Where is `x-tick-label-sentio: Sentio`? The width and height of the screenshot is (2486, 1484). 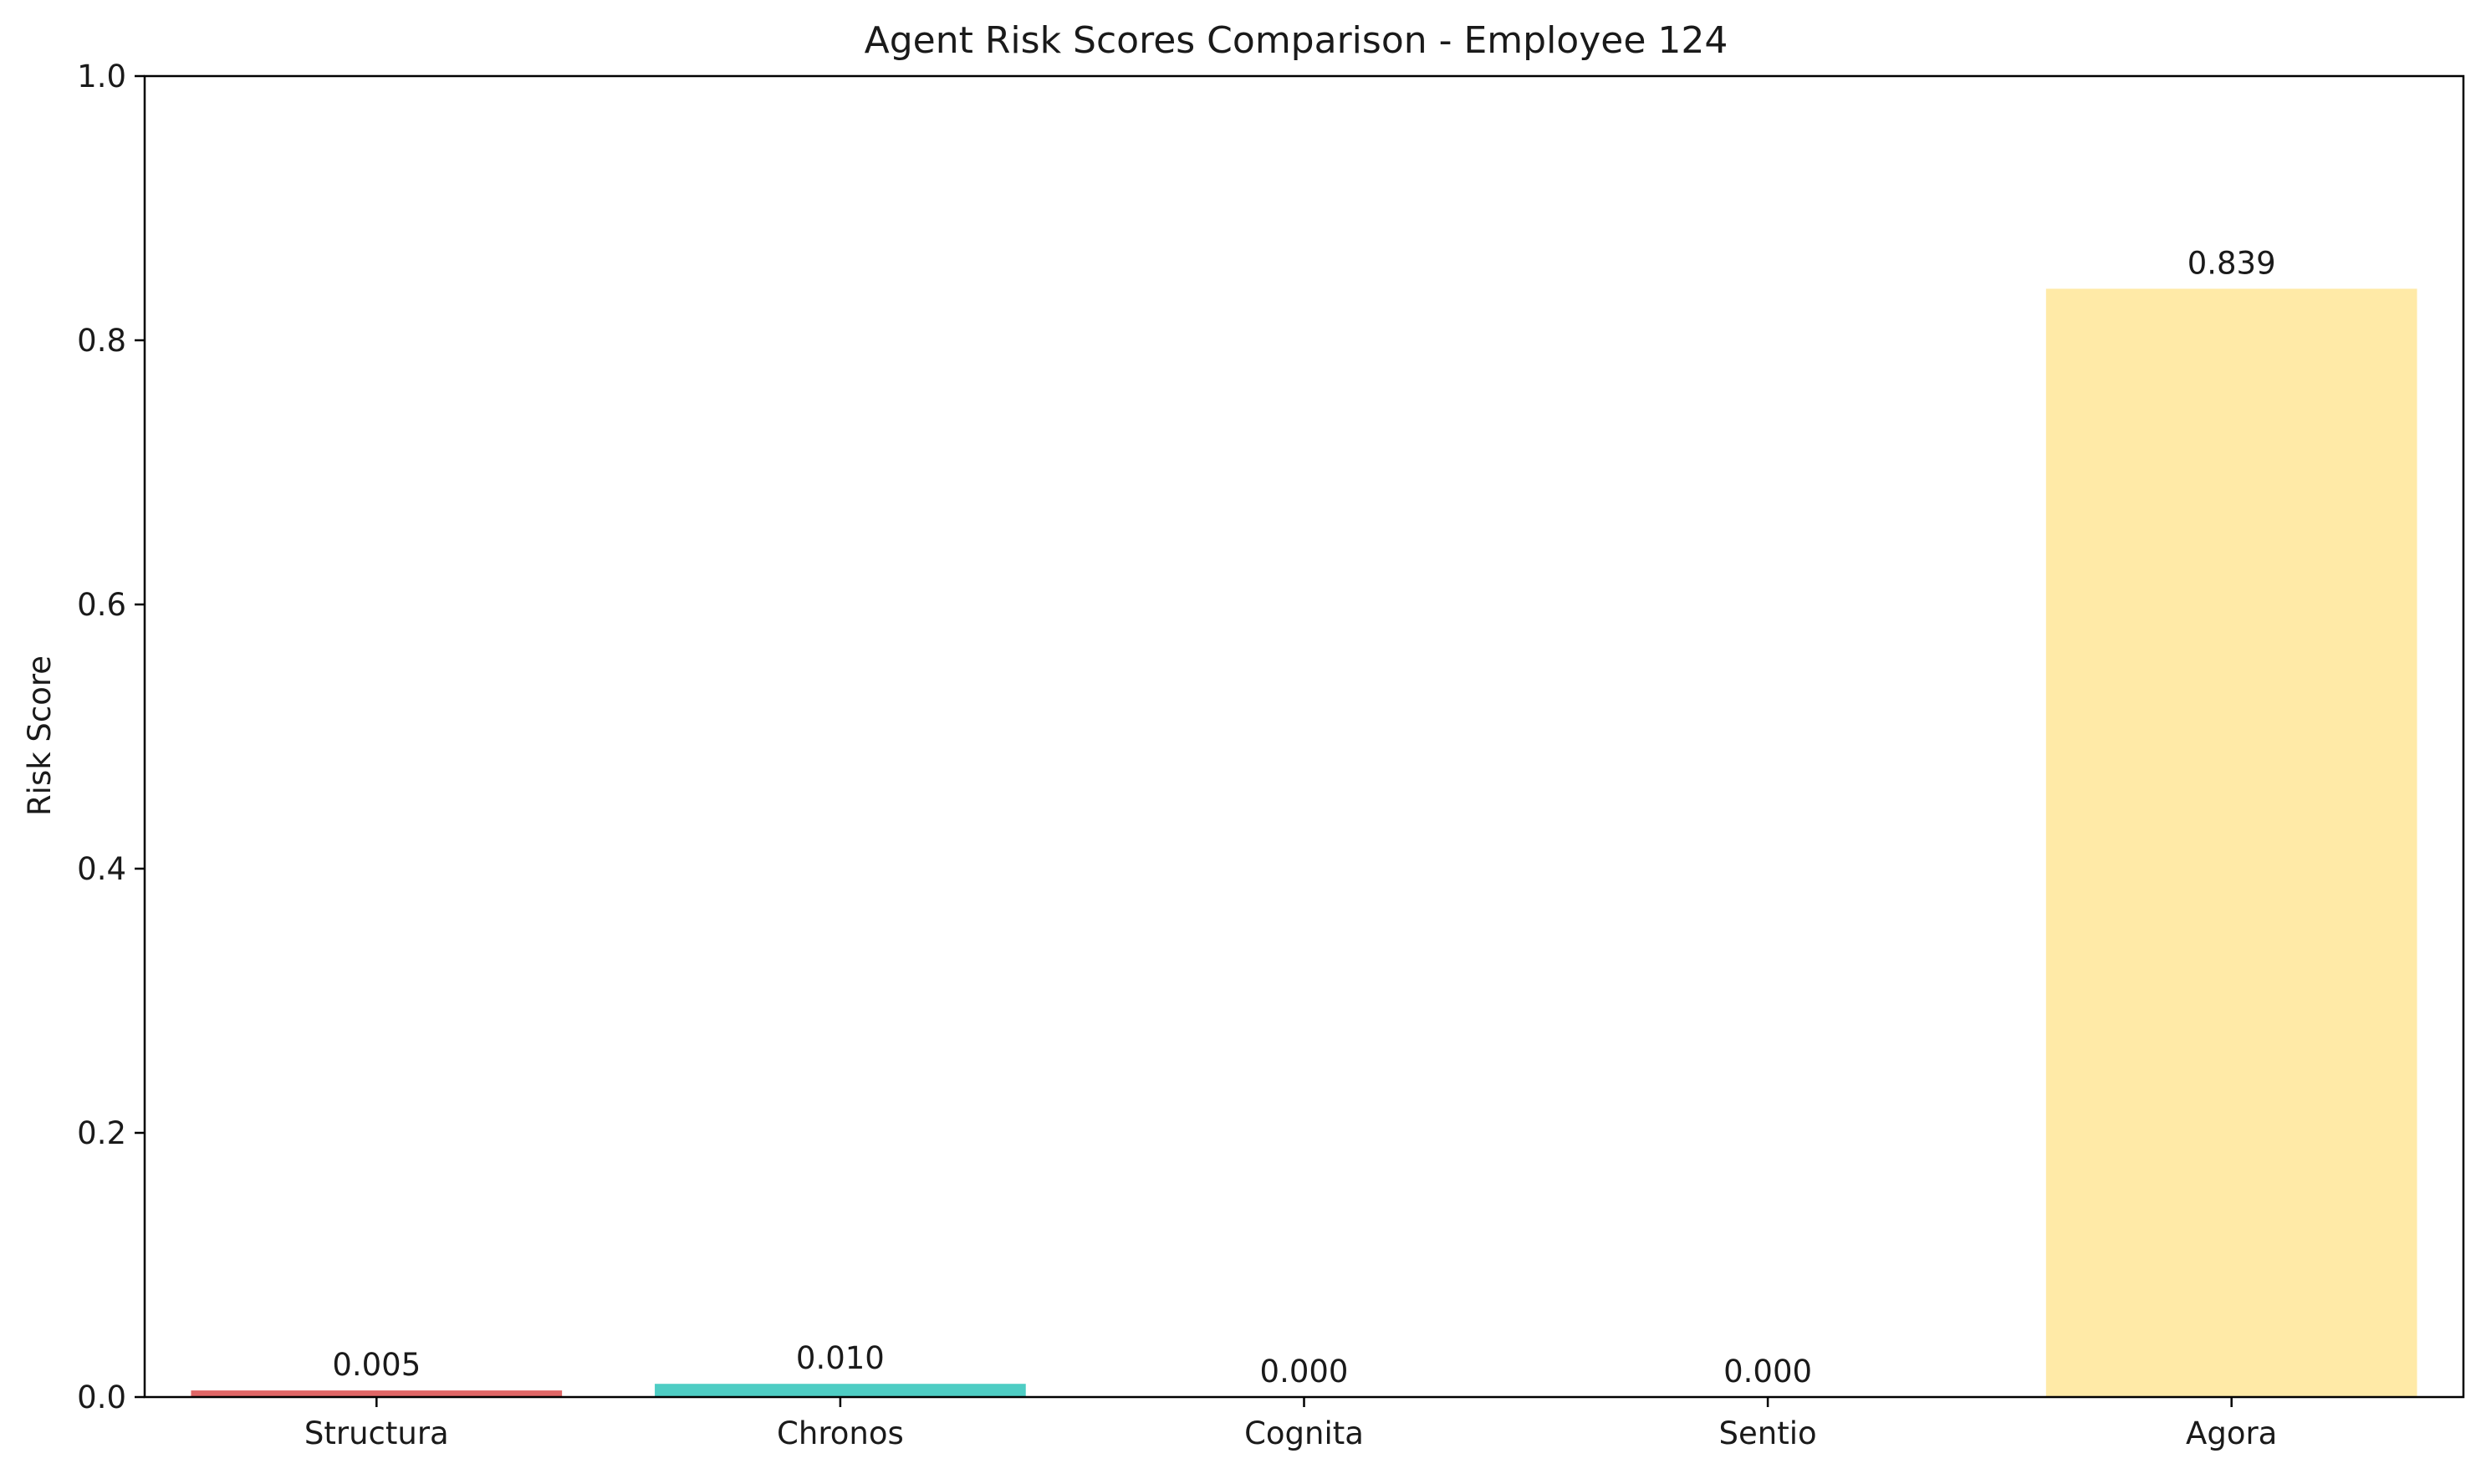
x-tick-label-sentio: Sentio is located at coordinates (1768, 1433).